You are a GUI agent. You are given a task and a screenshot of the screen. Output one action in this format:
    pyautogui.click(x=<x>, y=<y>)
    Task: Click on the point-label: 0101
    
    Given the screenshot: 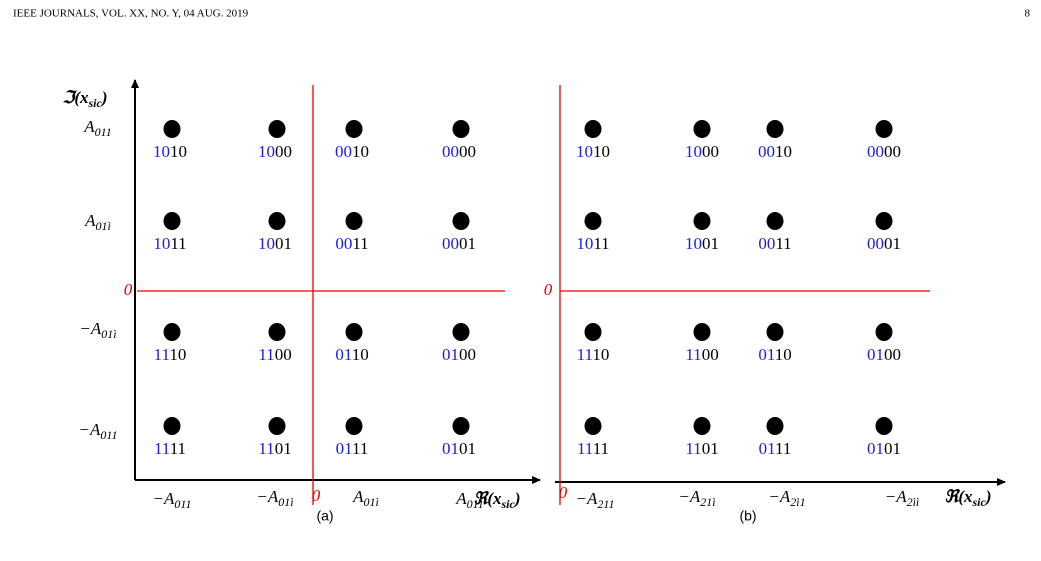 What is the action you would take?
    pyautogui.click(x=459, y=448)
    